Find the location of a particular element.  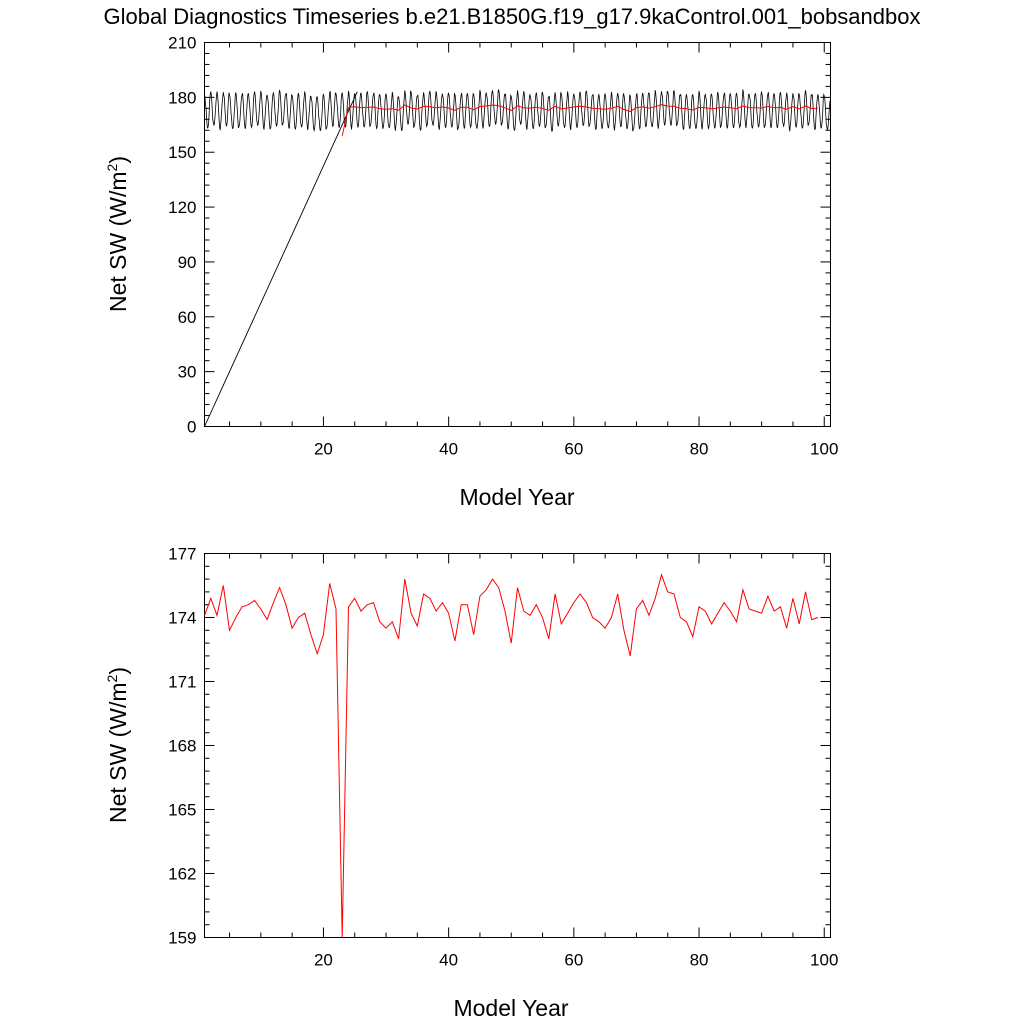

annual-mean-line is located at coordinates (580, 120).